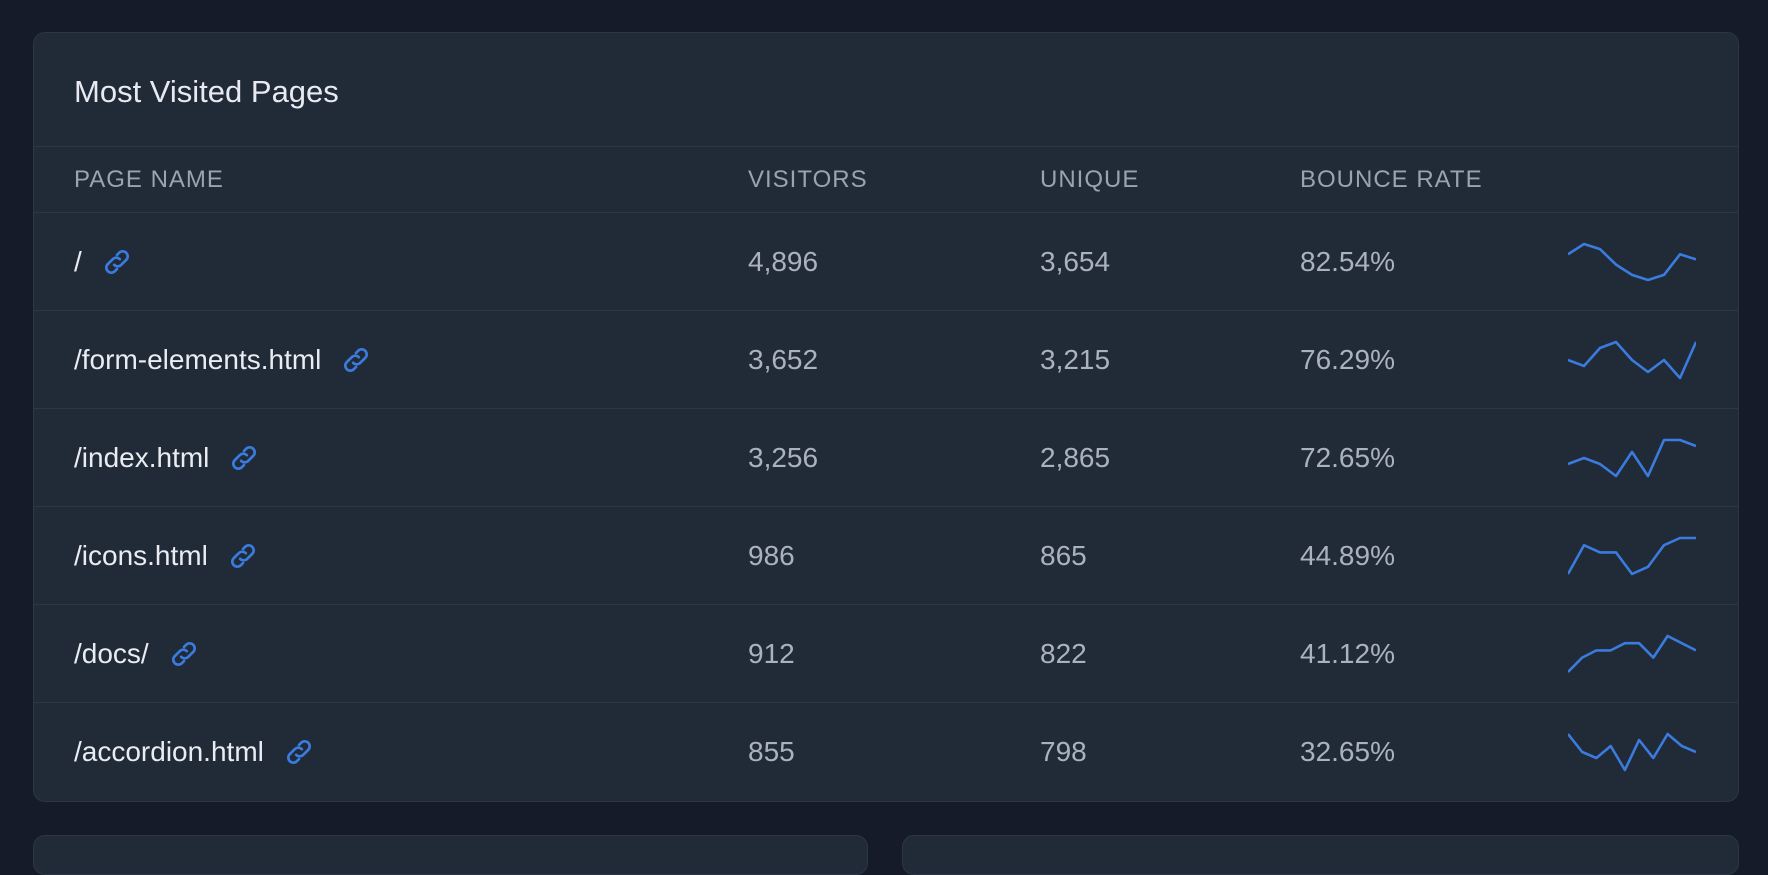 Image resolution: width=1768 pixels, height=875 pixels. What do you see at coordinates (142, 457) in the screenshot?
I see `page-name: /index.html` at bounding box center [142, 457].